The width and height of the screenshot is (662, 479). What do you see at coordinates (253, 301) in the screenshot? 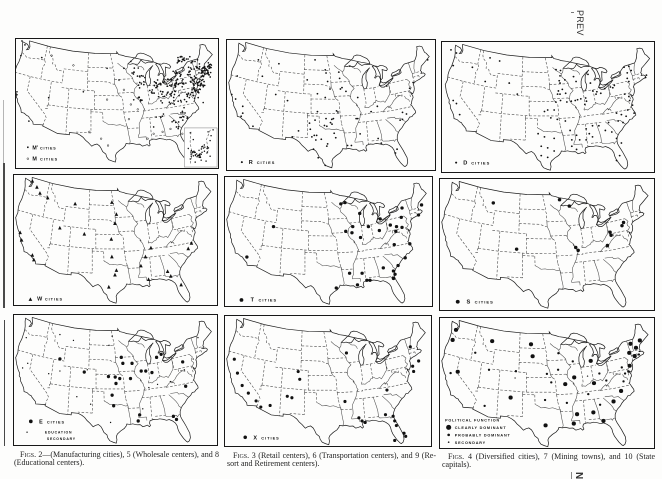
I see `svg-text: T` at bounding box center [253, 301].